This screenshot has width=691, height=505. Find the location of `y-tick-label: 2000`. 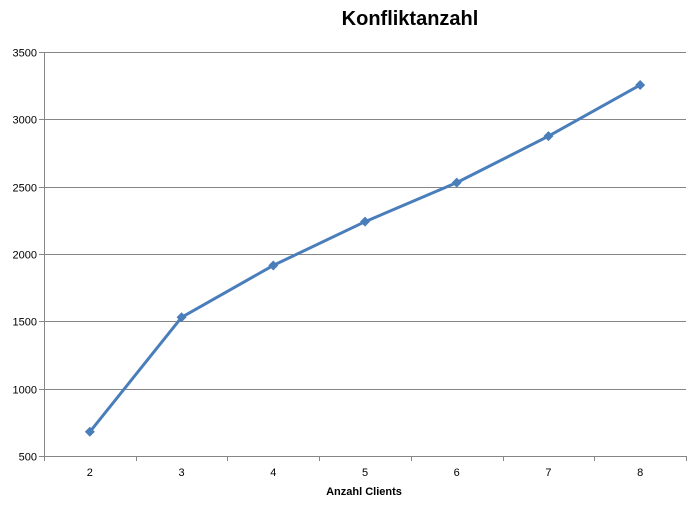

y-tick-label: 2000 is located at coordinates (25, 256).